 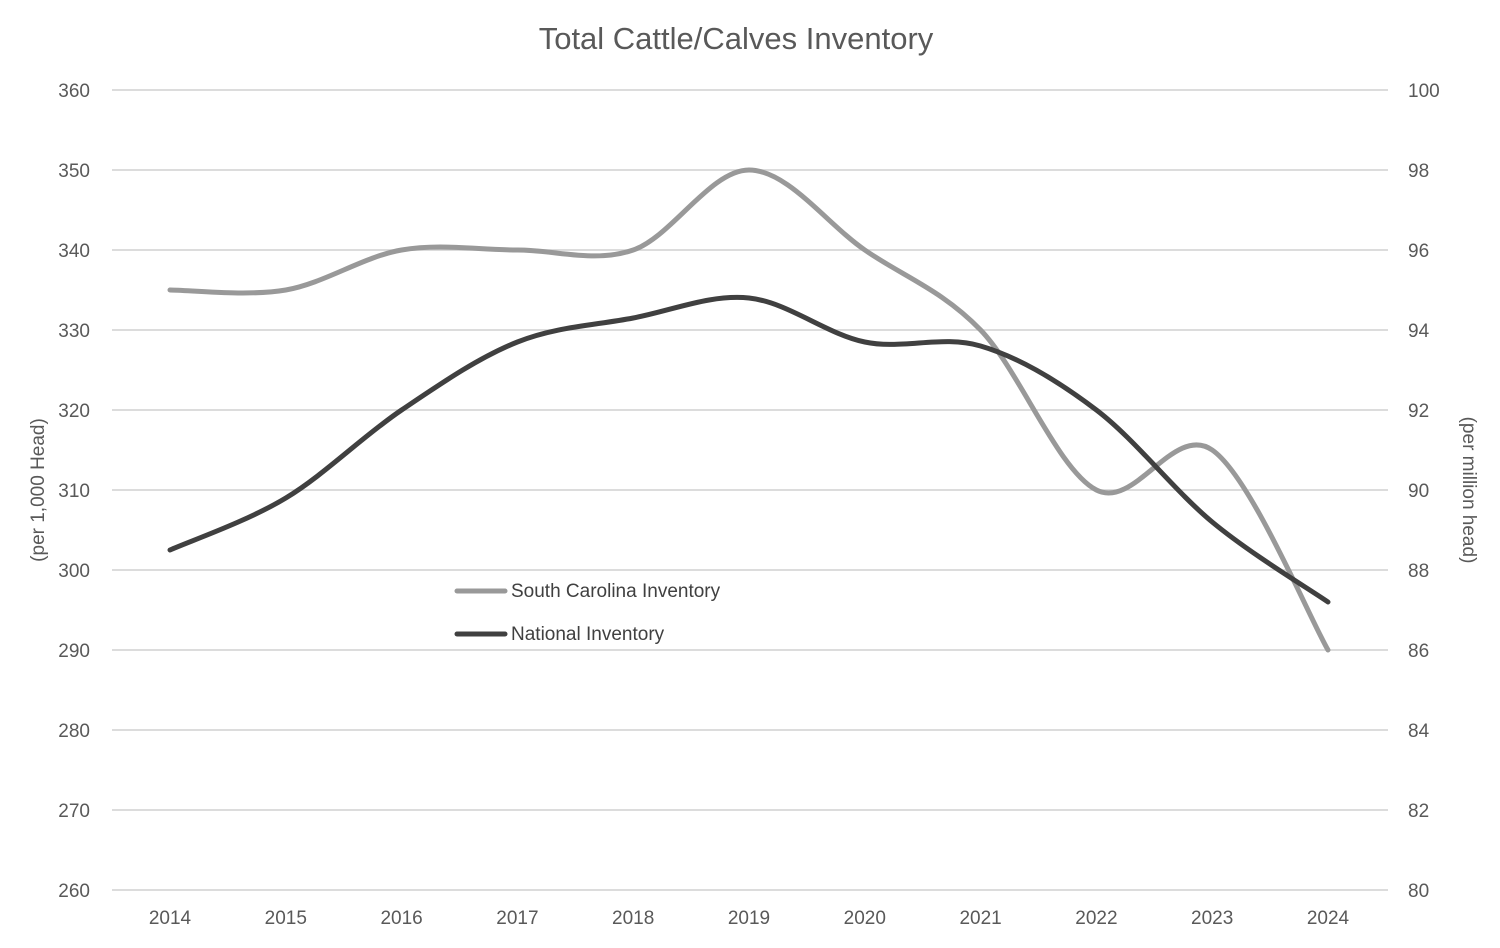 What do you see at coordinates (286, 918) in the screenshot?
I see `x-tick-label: 2015` at bounding box center [286, 918].